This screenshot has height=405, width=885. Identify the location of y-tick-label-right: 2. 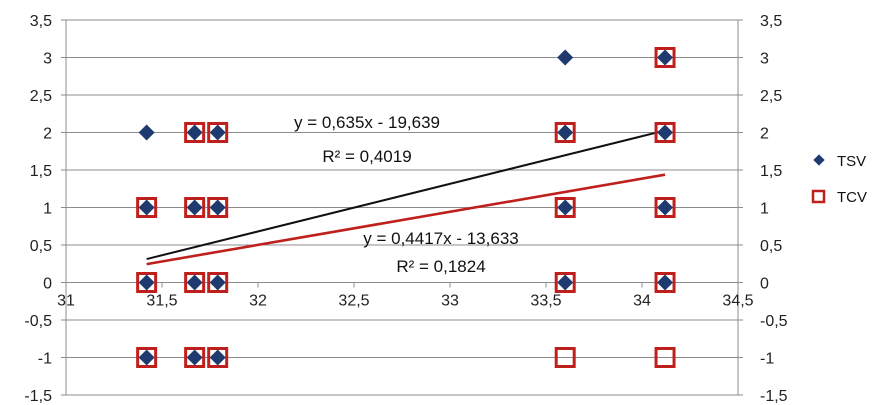
(764, 134).